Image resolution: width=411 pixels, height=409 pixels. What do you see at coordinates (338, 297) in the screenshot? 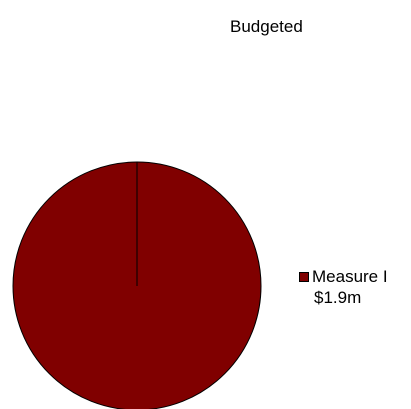
I see `legend-value: $1.9m` at bounding box center [338, 297].